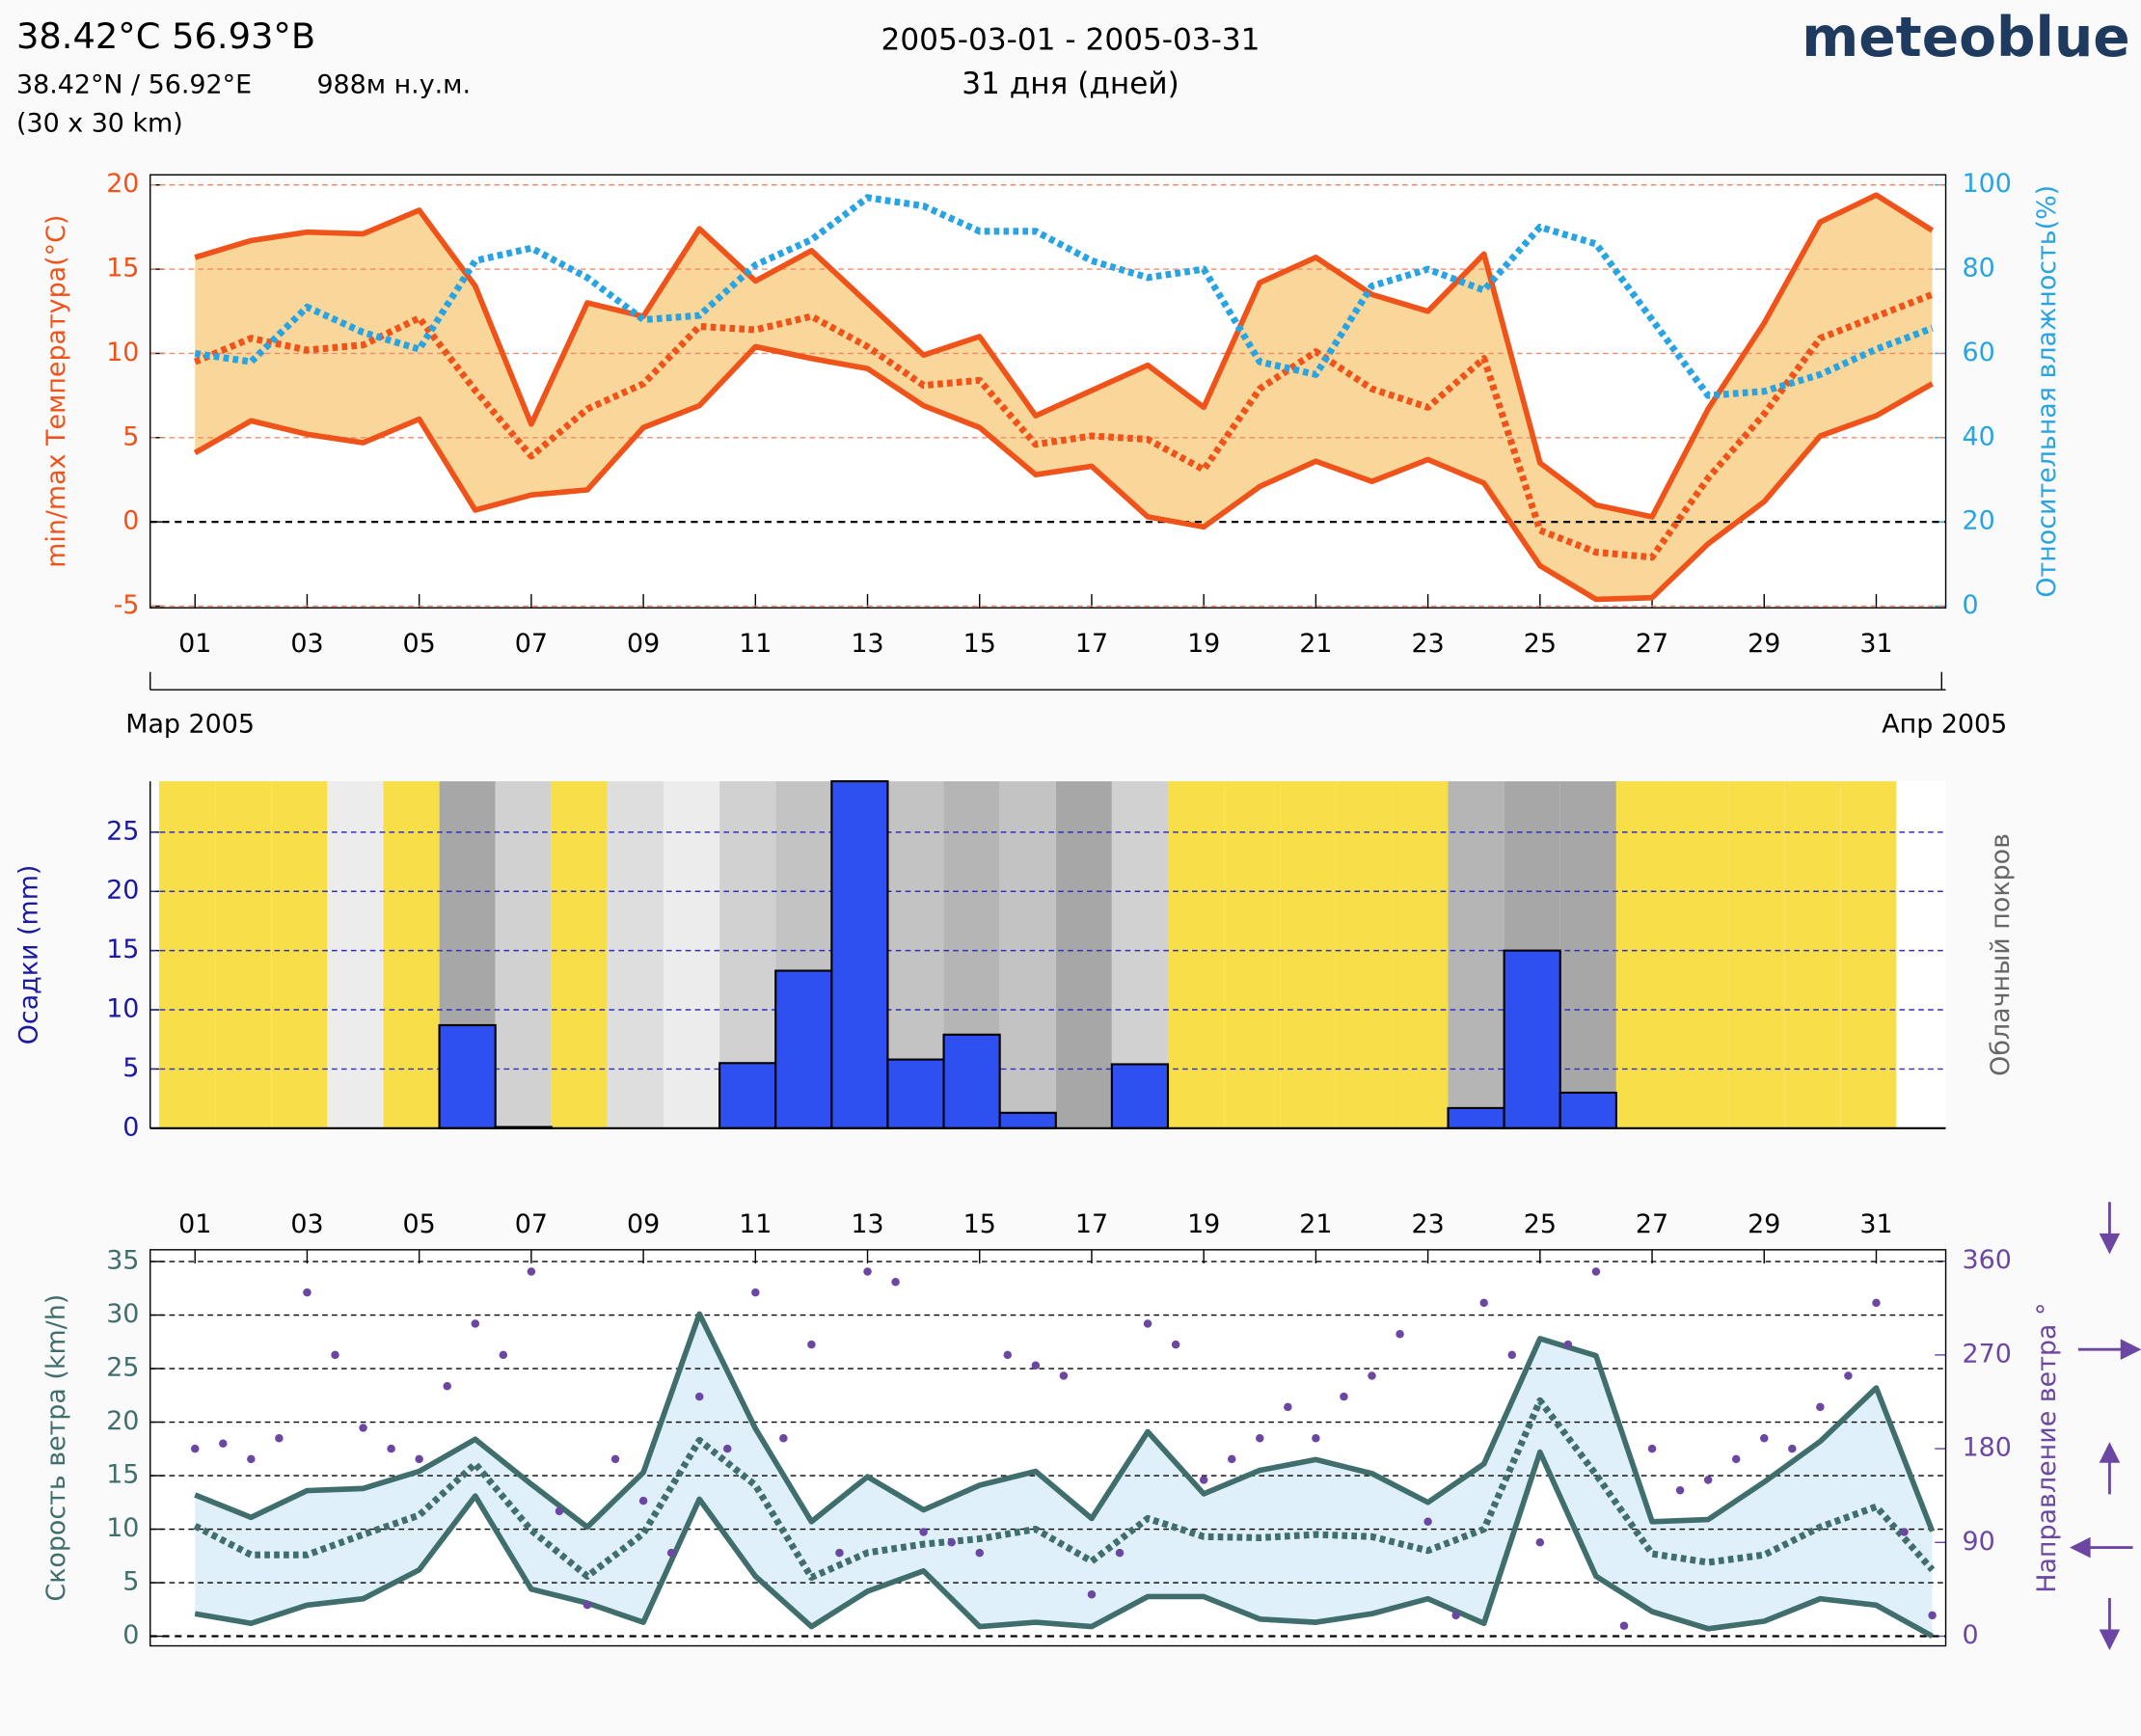 This screenshot has height=1736, width=2141. I want to click on y2-tick-label: 100, so click(1988, 184).